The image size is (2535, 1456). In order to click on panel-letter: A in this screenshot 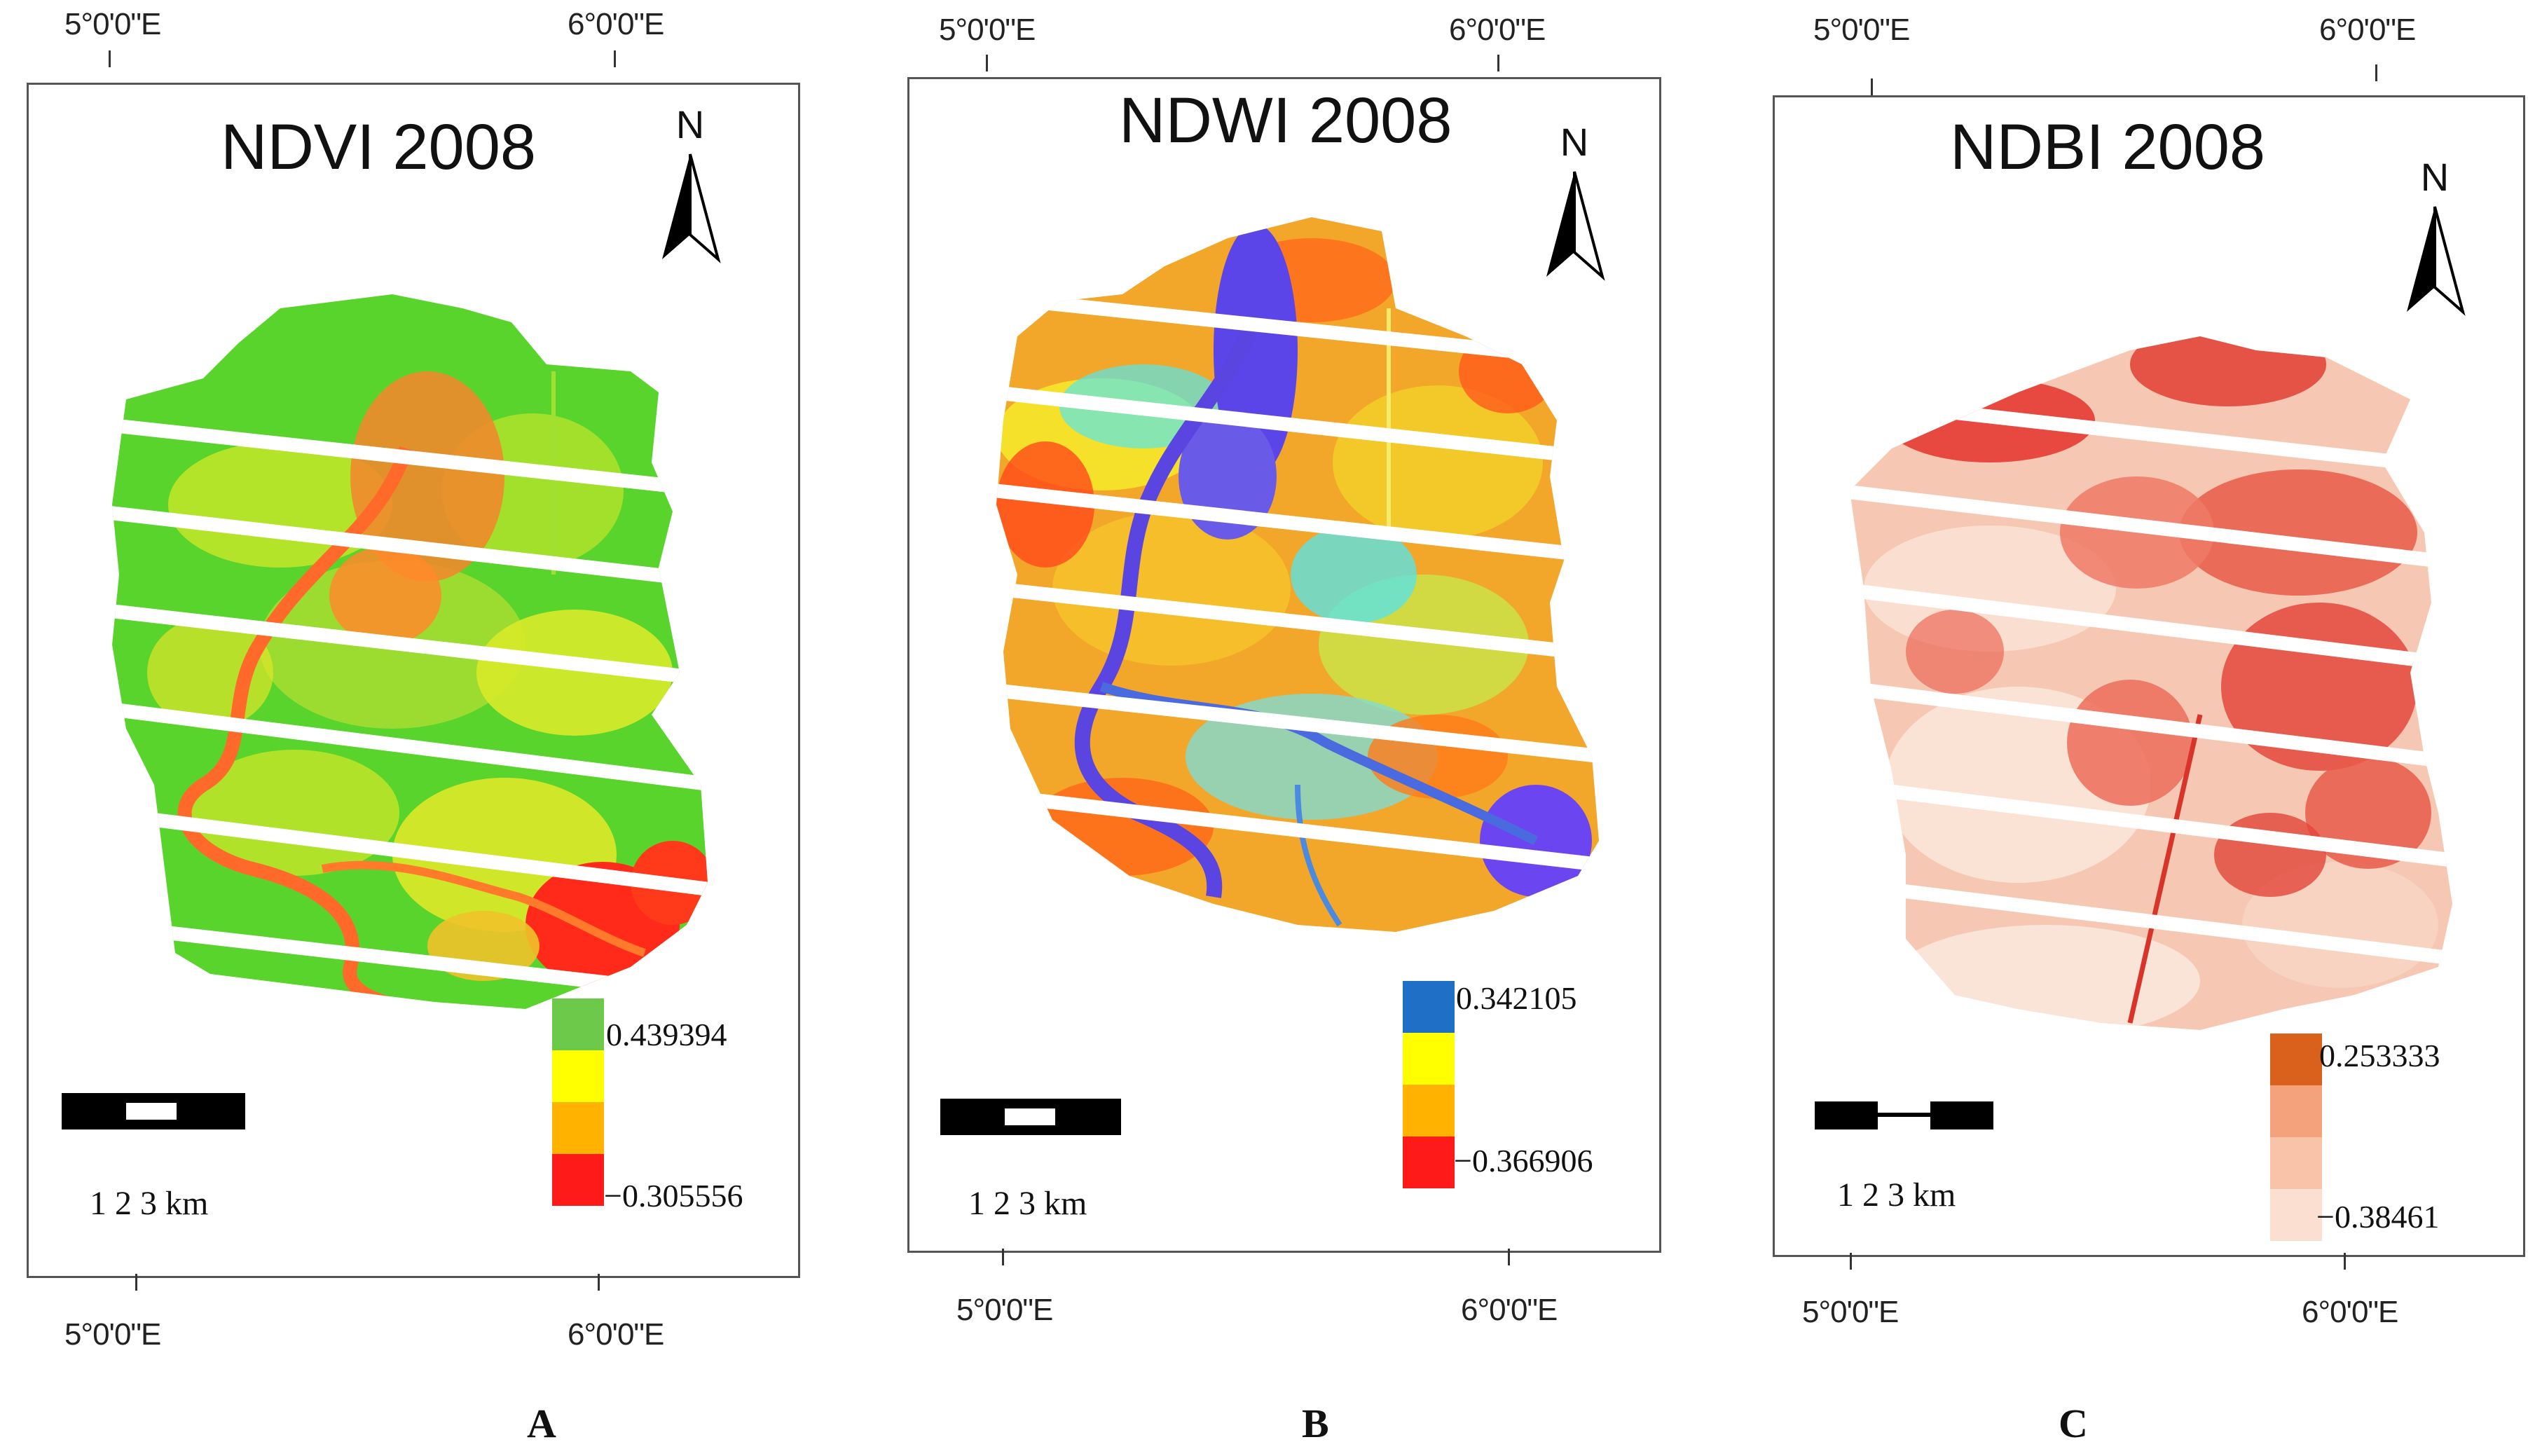, I will do `click(541, 1423)`.